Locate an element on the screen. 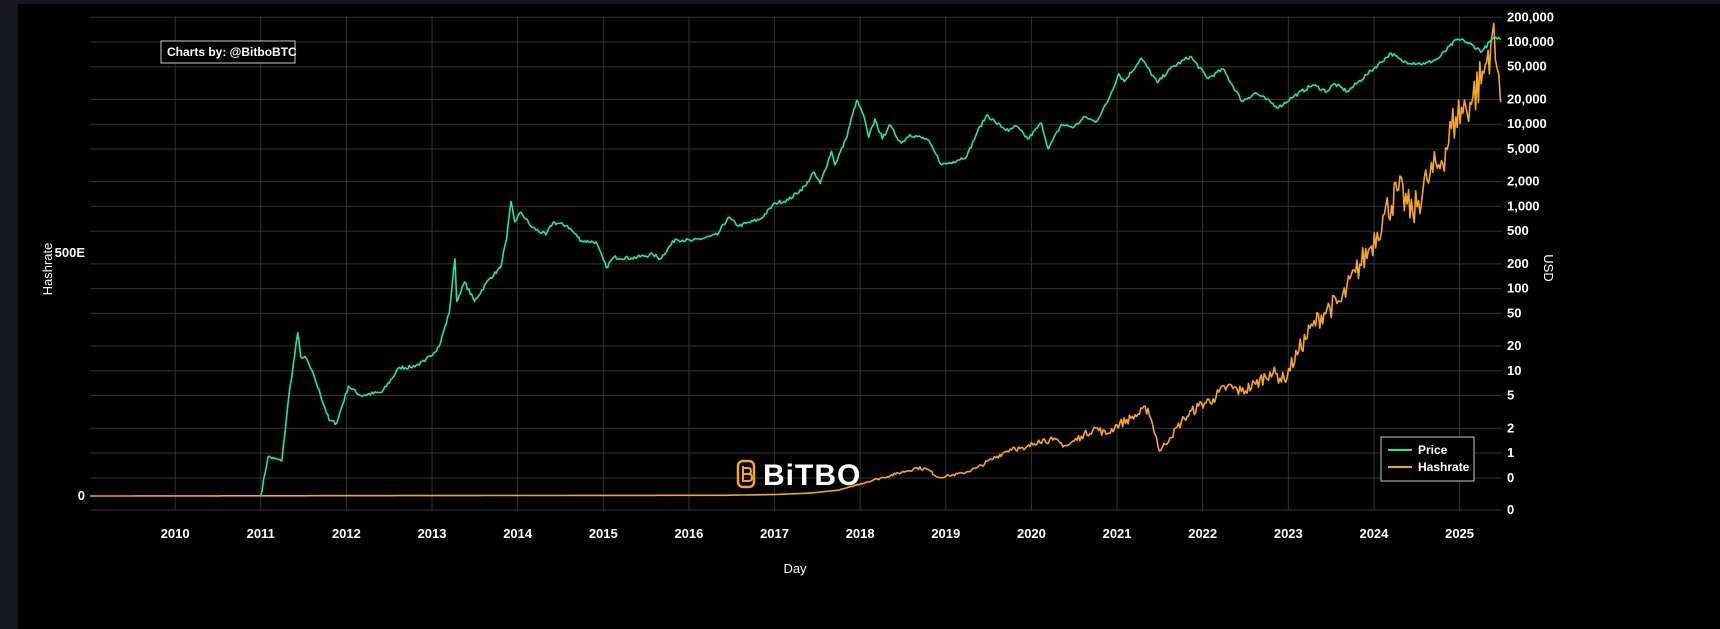 Image resolution: width=1720 pixels, height=629 pixels. right-tick-label: 1 is located at coordinates (1510, 452).